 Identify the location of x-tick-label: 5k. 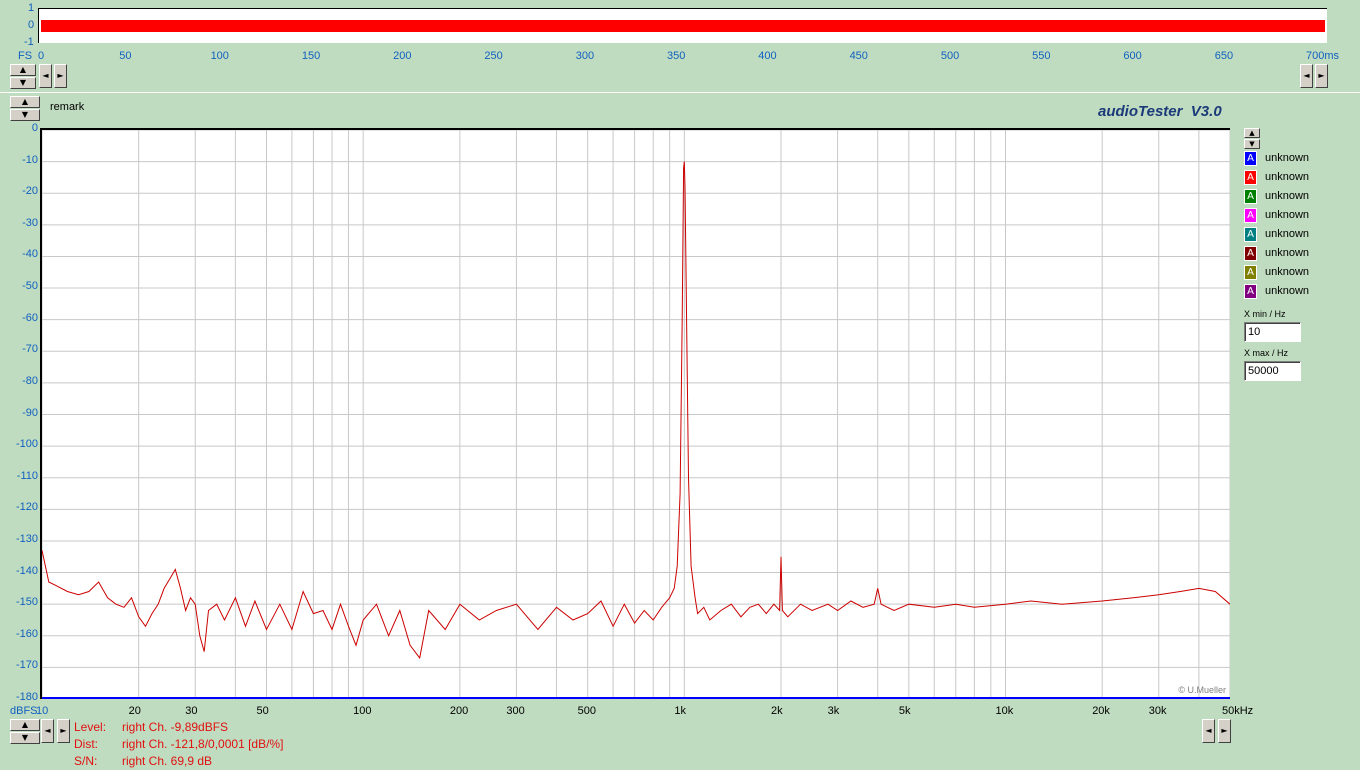
(904, 711).